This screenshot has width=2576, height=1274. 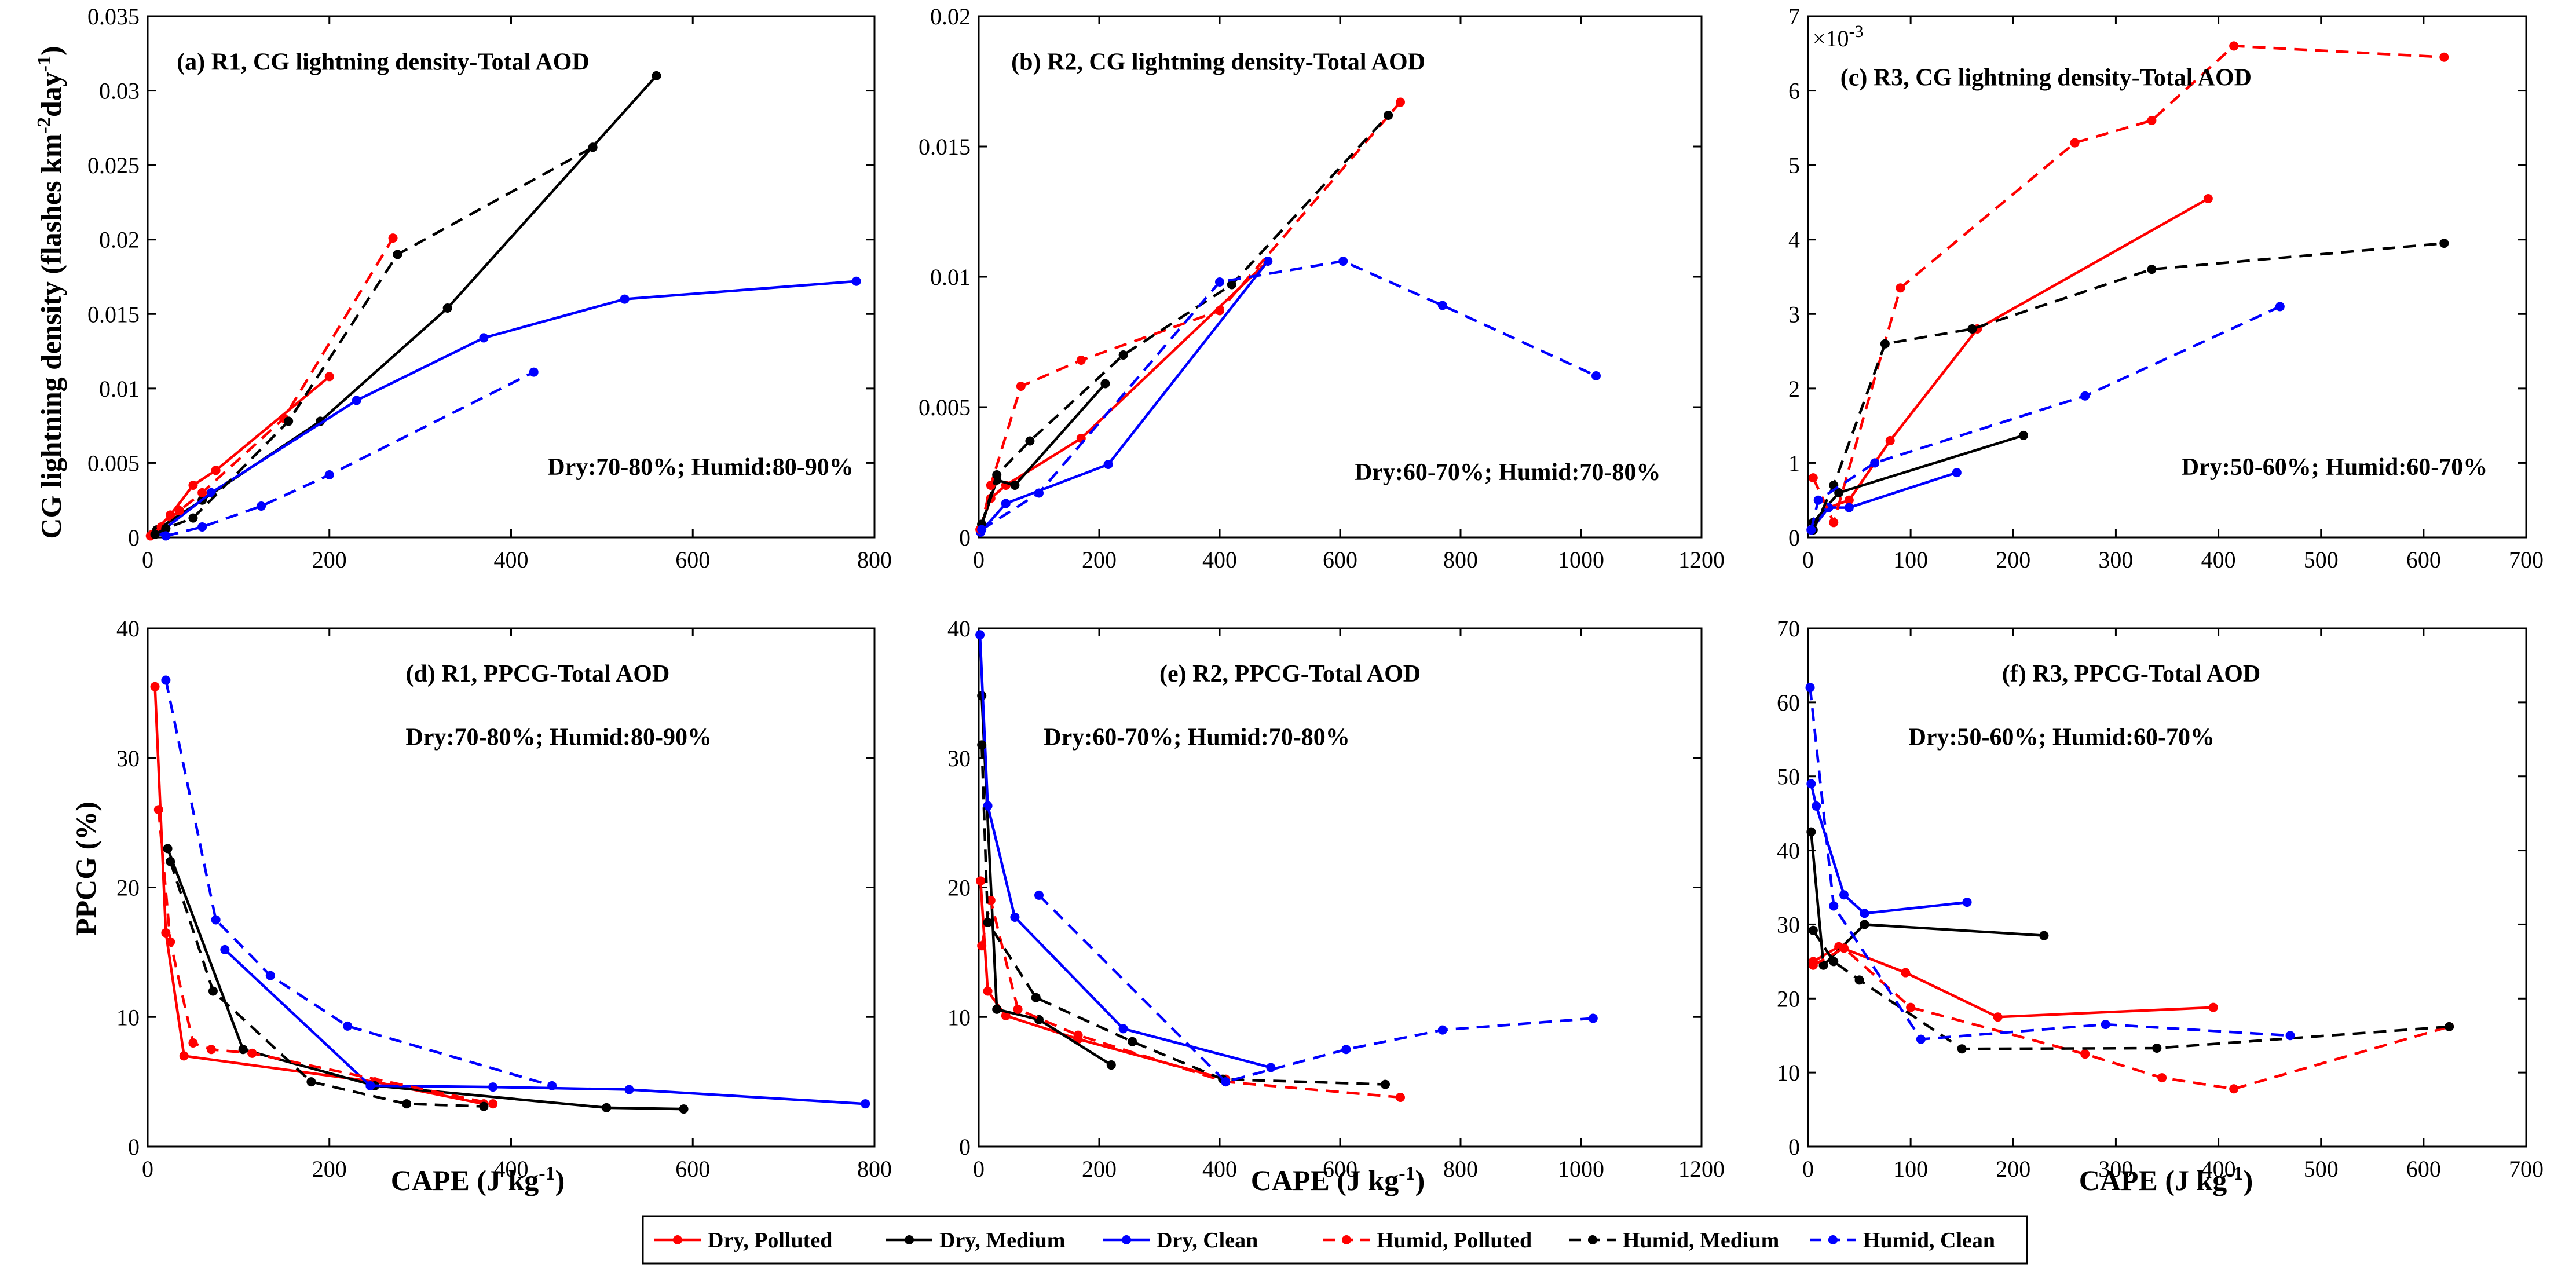 I want to click on y-tick-label: 10, so click(x=1788, y=1073).